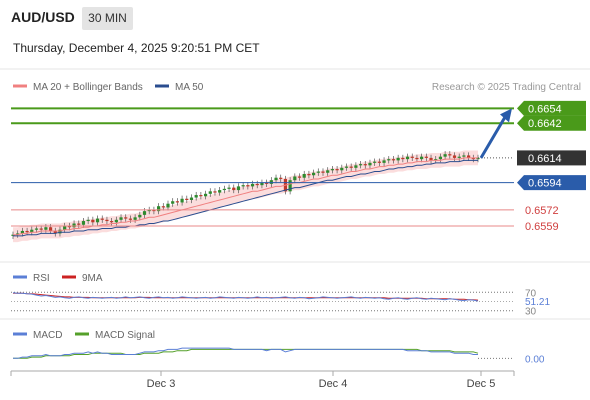  Describe the element at coordinates (537, 302) in the screenshot. I see `rsi-value-label: 51.21` at that location.